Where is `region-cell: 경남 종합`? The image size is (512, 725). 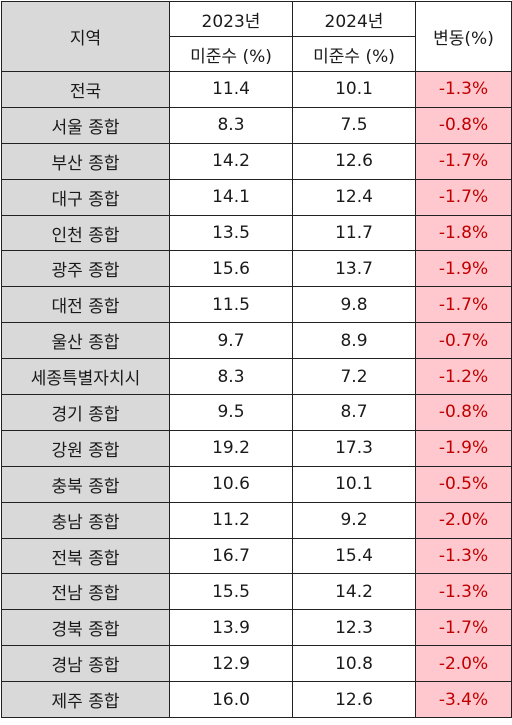 region-cell: 경남 종합 is located at coordinates (85, 664).